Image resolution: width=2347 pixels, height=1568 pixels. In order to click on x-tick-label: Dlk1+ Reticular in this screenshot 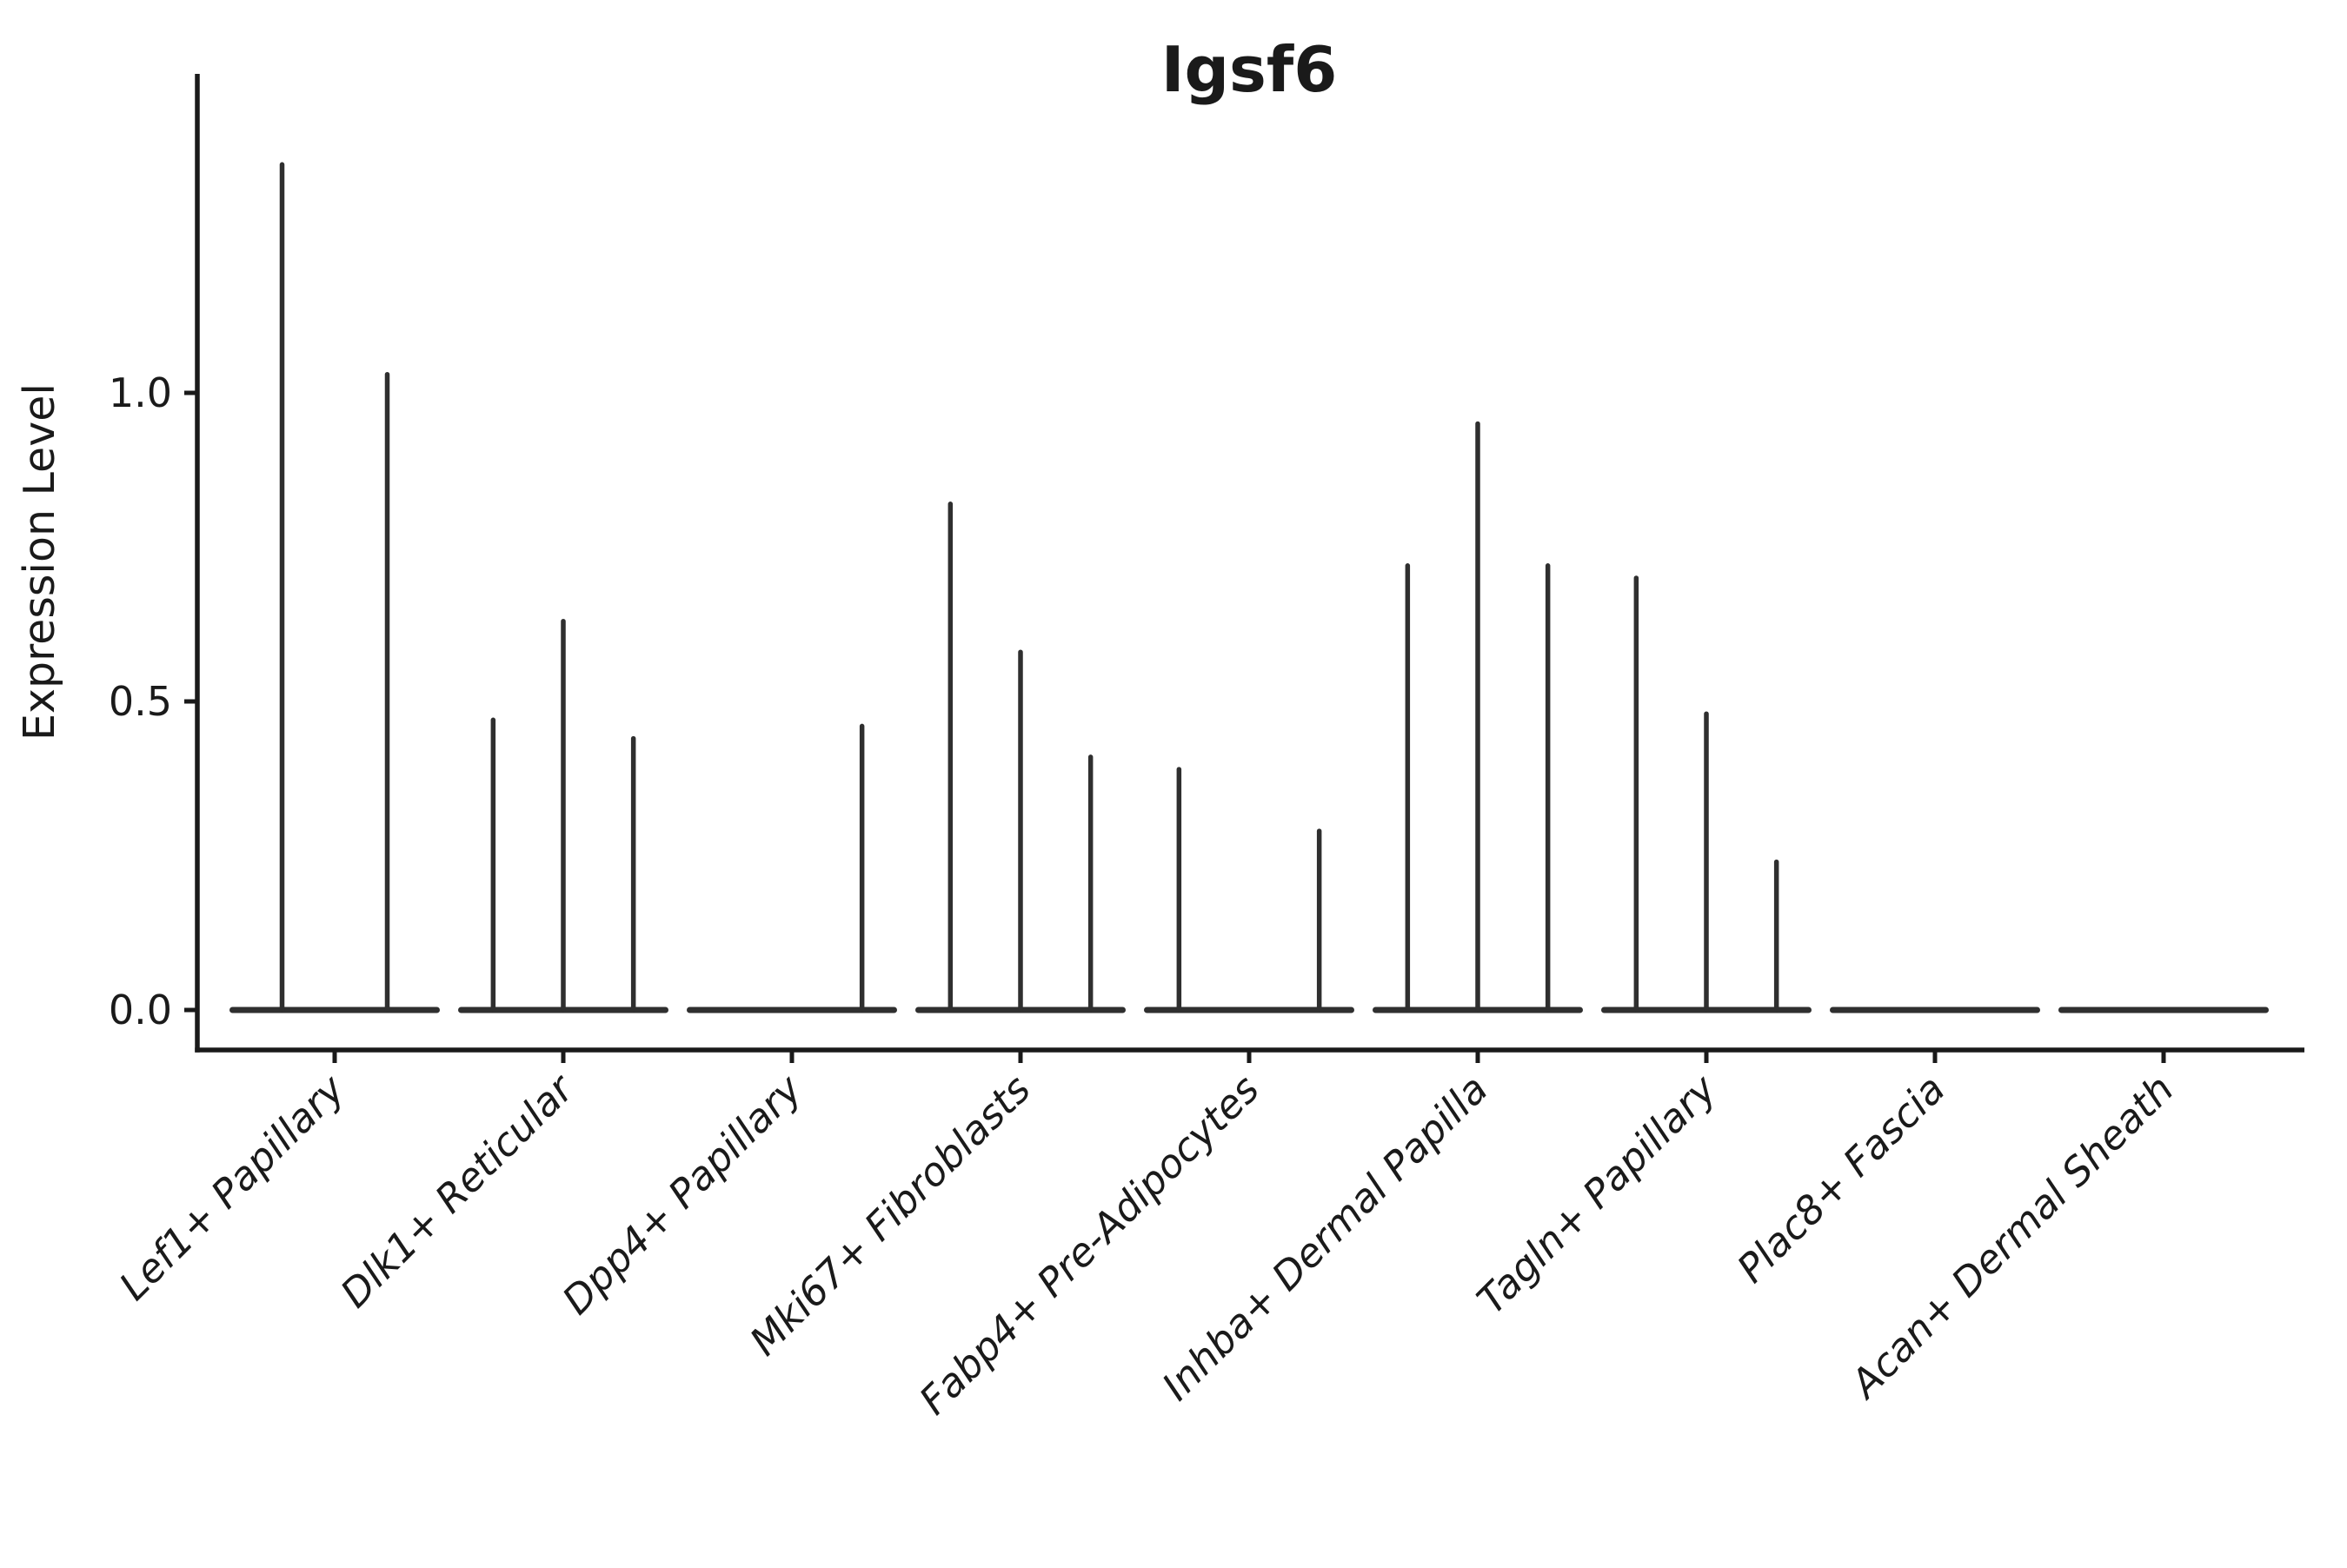, I will do `click(457, 1191)`.